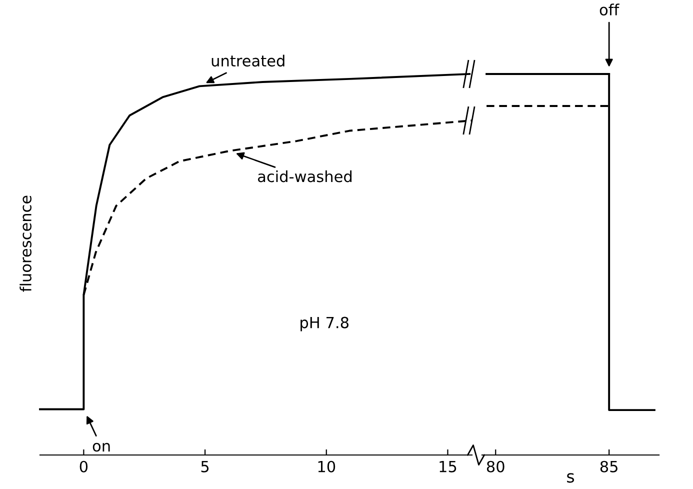 This screenshot has width=693, height=489. Describe the element at coordinates (570, 478) in the screenshot. I see `x-axis-title: s` at that location.